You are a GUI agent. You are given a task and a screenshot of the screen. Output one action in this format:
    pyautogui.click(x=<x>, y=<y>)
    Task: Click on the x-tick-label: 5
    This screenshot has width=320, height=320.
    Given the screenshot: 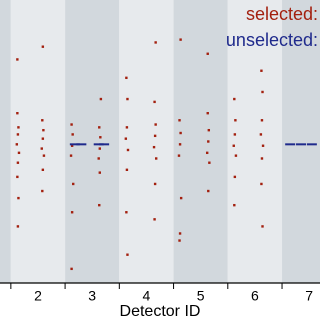 What is the action you would take?
    pyautogui.click(x=201, y=296)
    